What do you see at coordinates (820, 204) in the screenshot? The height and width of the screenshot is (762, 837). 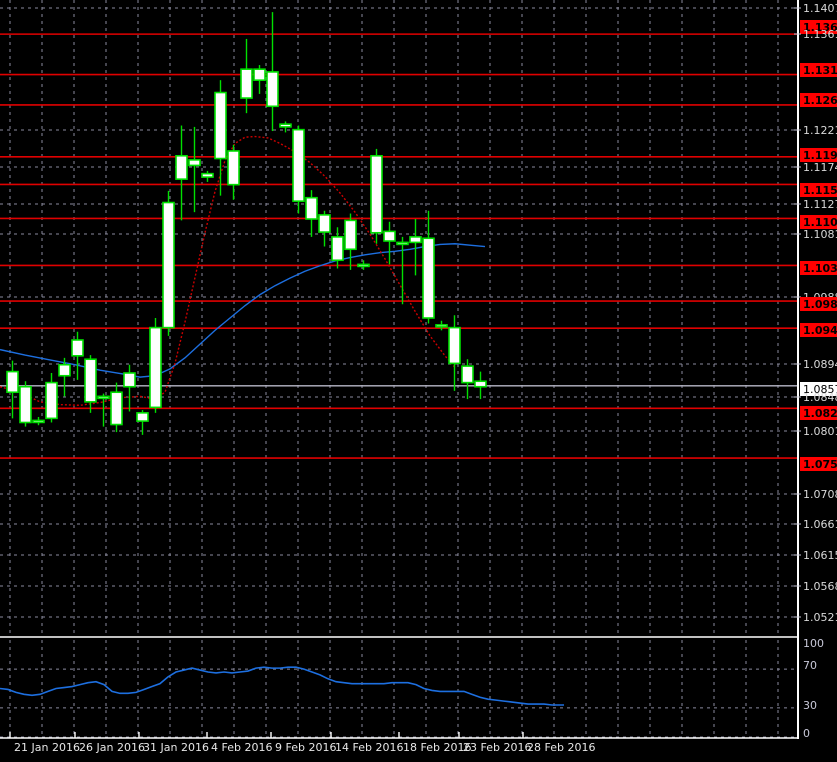 I see `price-axis-label: 1.11270` at bounding box center [820, 204].